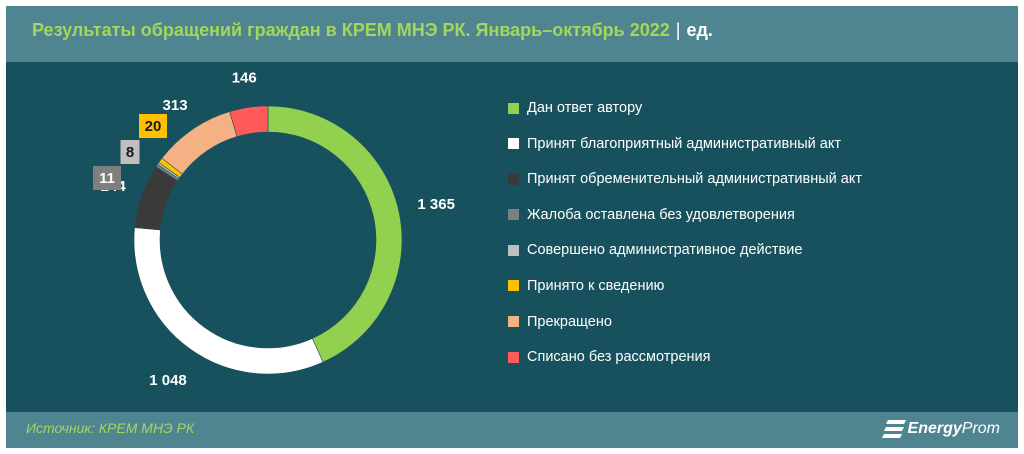 The height and width of the screenshot is (454, 1024). I want to click on legend-item-8: Списано без рассмотрения, so click(685, 357).